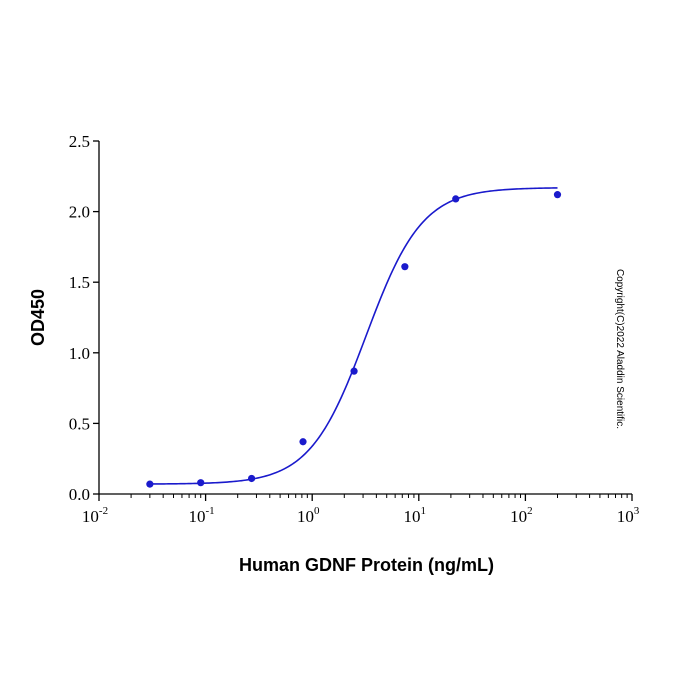  What do you see at coordinates (84, 318) in the screenshot?
I see `y-ticks: 0.0 0.5 1.0 1.5 2.0 2.5` at bounding box center [84, 318].